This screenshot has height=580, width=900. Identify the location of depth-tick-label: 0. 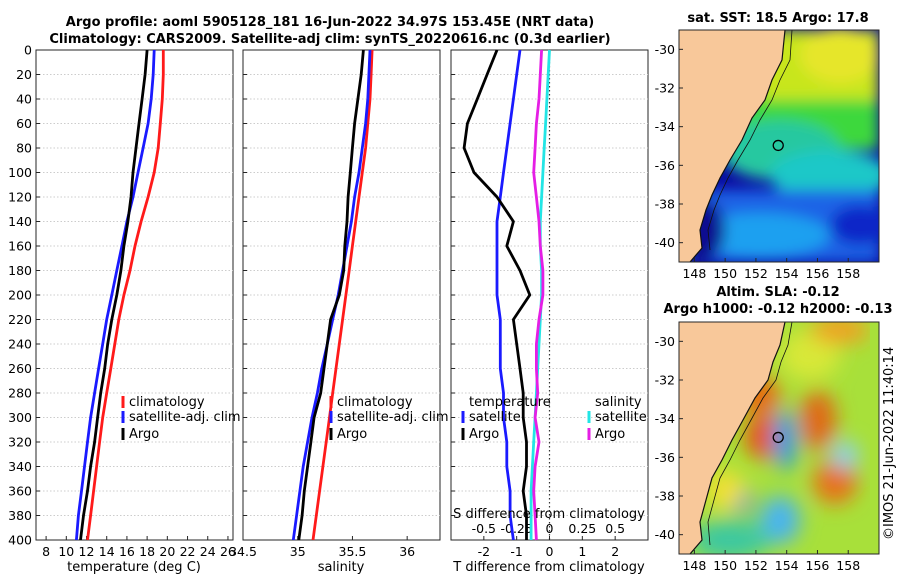
(28, 50).